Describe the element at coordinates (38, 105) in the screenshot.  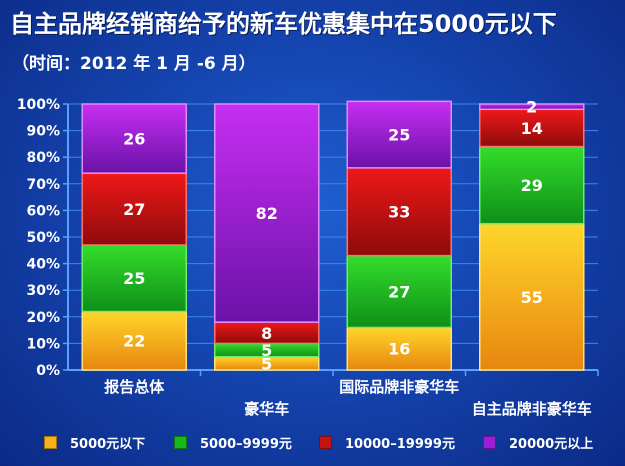
I see `y-tick-label: 100%` at that location.